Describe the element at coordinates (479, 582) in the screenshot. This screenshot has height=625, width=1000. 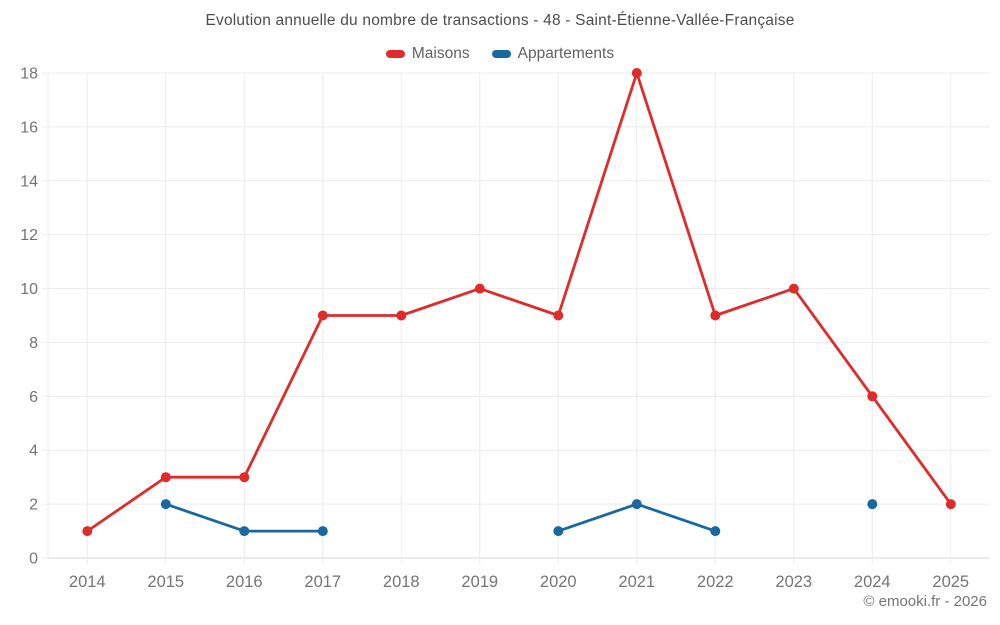
I see `x-axis-label: 2019` at that location.